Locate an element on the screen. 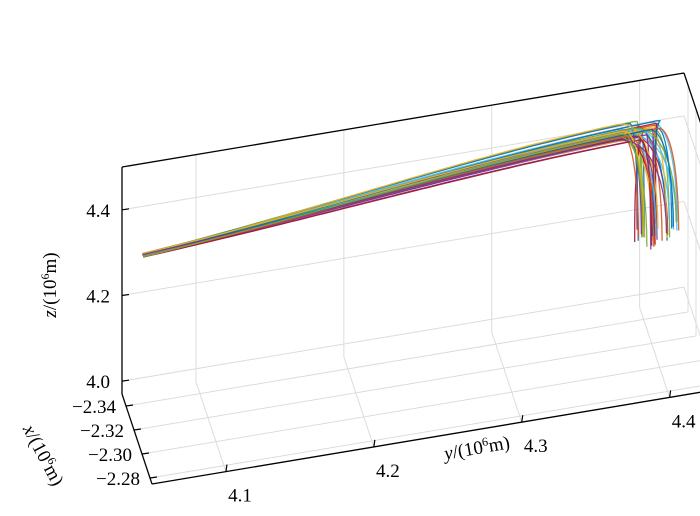  y-tick-label: 4.4 is located at coordinates (684, 421).